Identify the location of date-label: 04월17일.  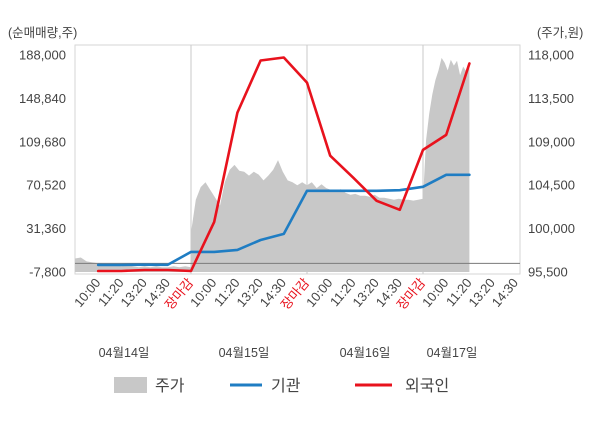
(452, 353).